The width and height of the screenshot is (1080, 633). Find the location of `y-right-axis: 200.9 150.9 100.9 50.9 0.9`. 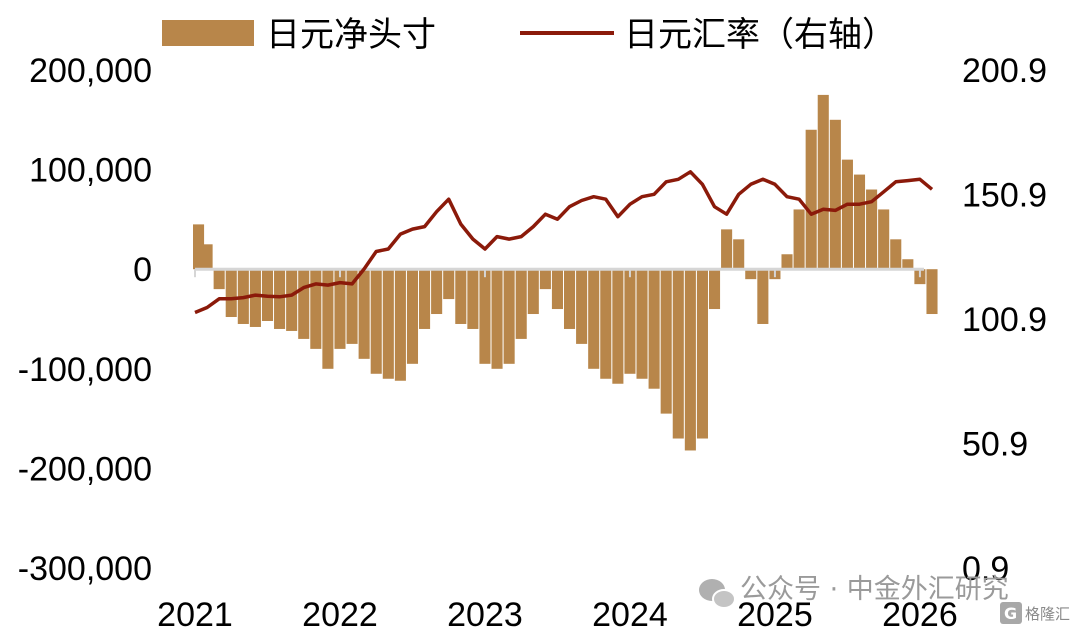

y-right-axis: 200.9 150.9 100.9 50.9 0.9 is located at coordinates (1004, 320).